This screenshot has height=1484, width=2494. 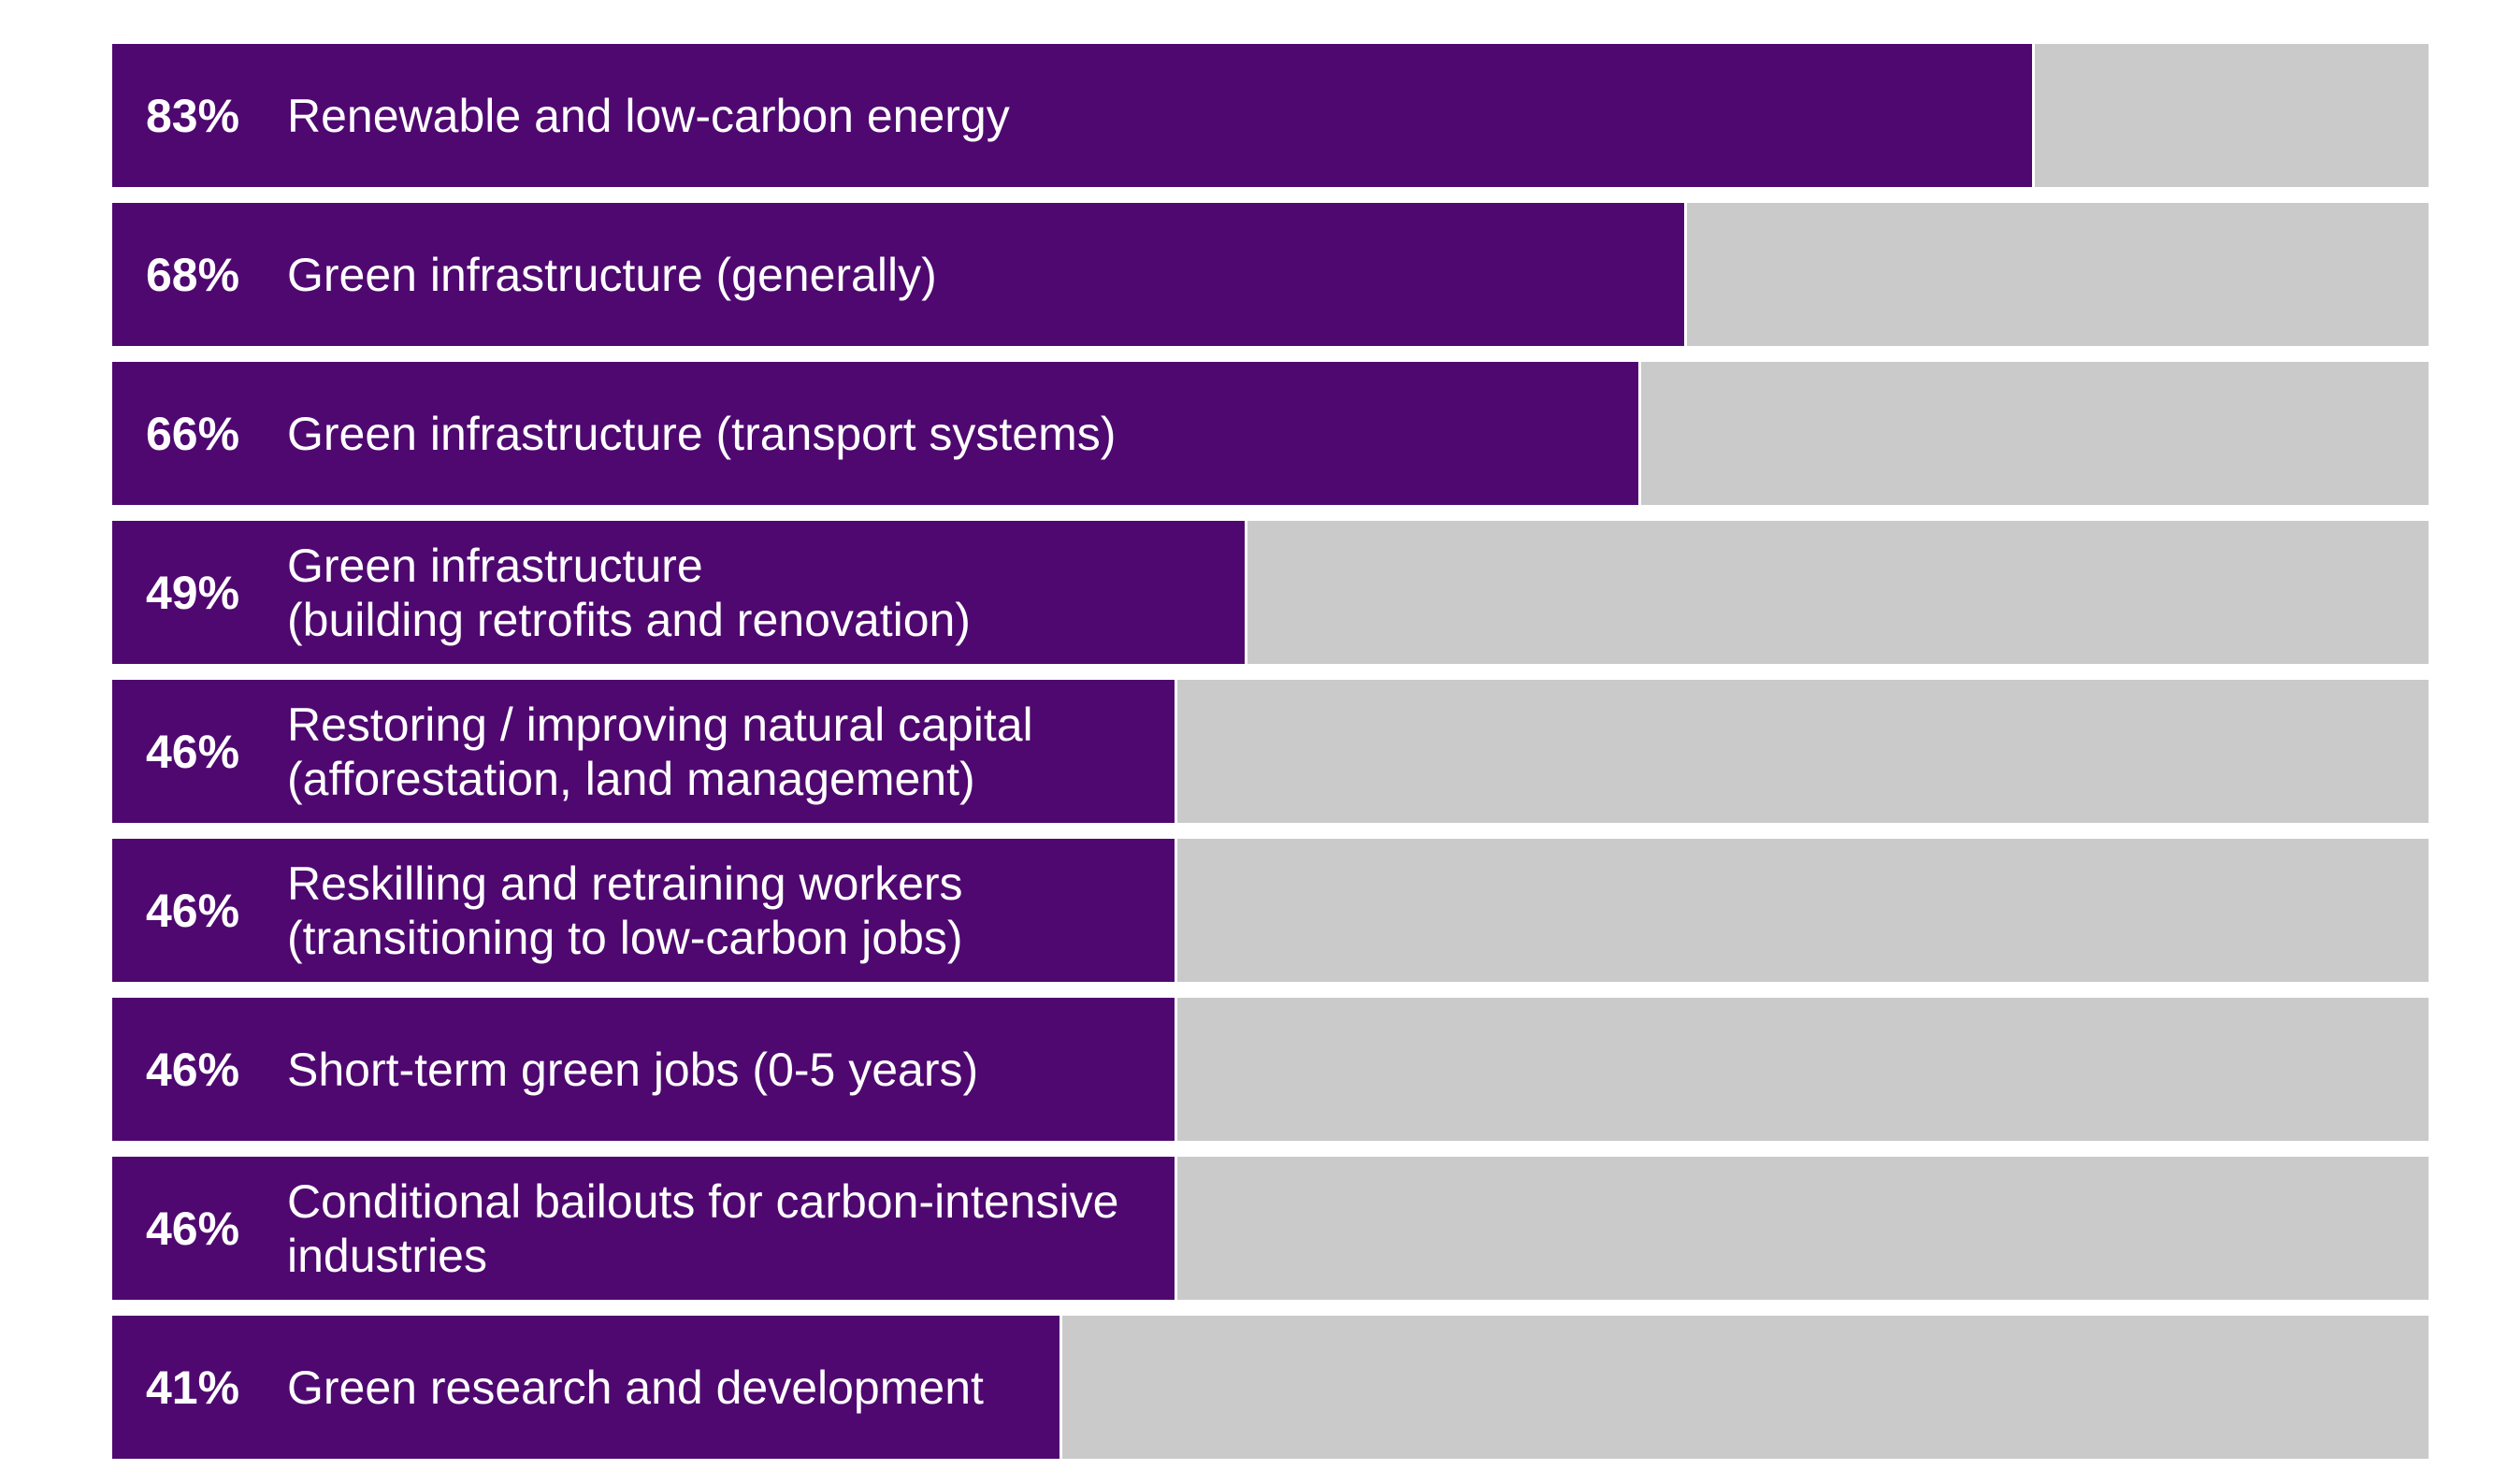 I want to click on bar-row: 83% Renewable and low-carbon energy, so click(x=1270, y=115).